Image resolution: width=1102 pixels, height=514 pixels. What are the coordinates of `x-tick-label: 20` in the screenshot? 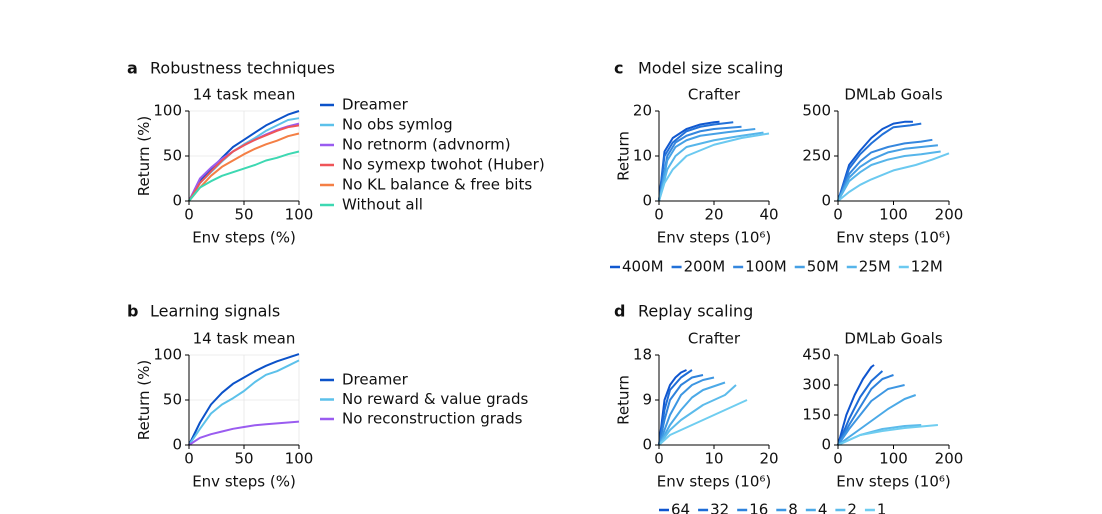 It's located at (713, 215).